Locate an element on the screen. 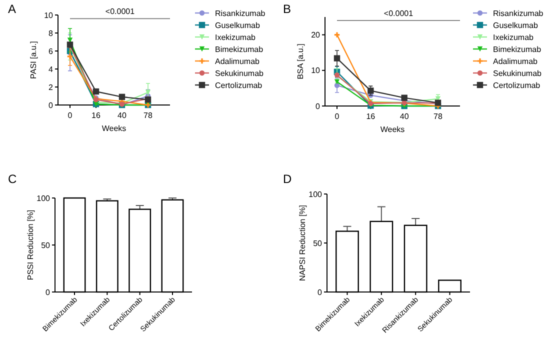  y-tick-label: 20 is located at coordinates (316, 35).